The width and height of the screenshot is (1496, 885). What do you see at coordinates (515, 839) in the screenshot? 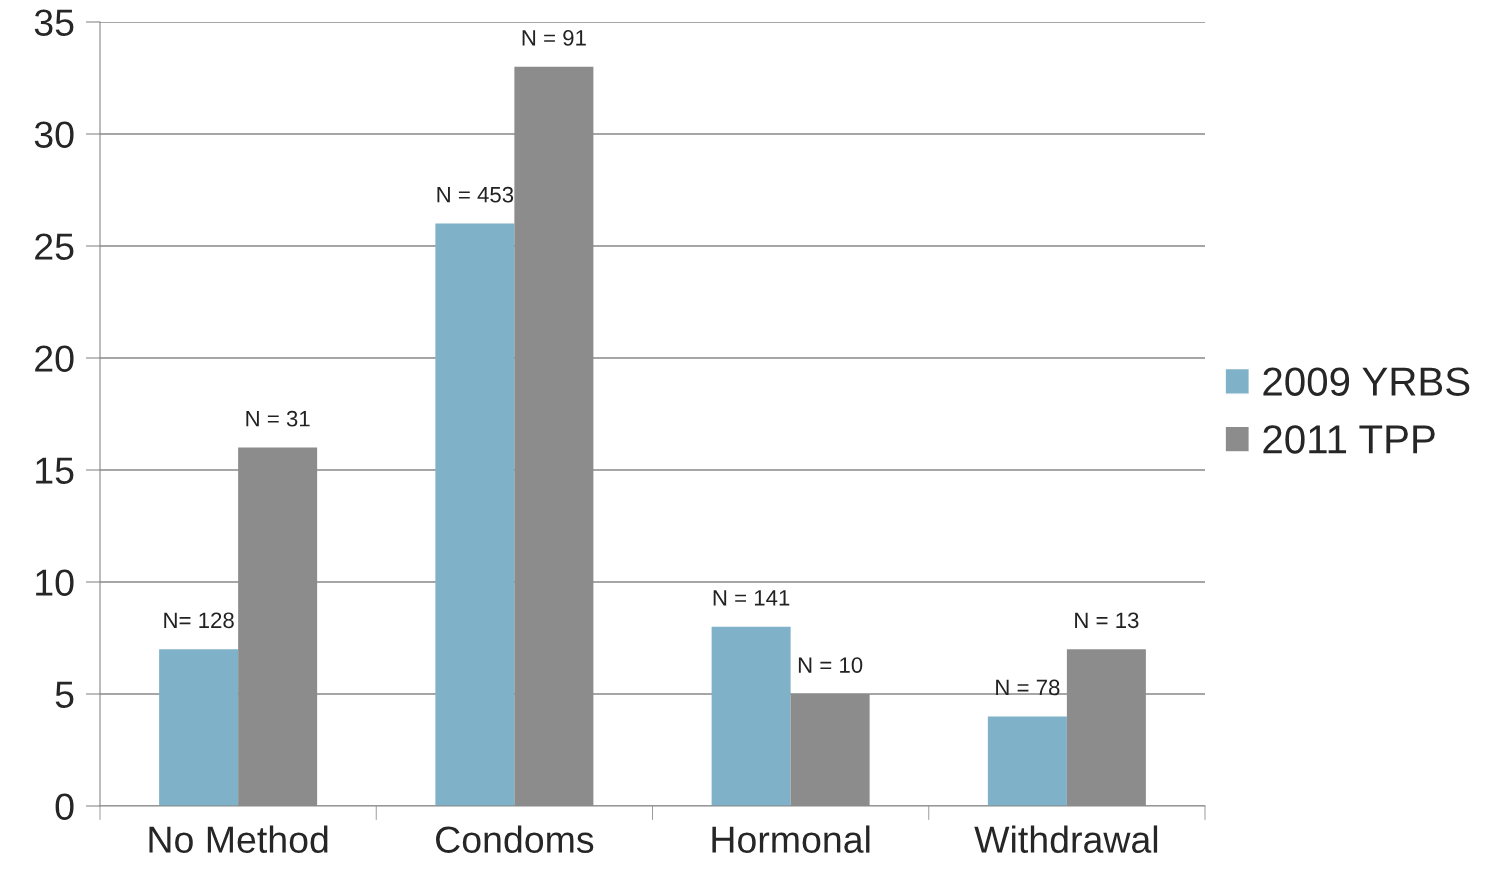
I see `x-tick-label: Condoms` at bounding box center [515, 839].